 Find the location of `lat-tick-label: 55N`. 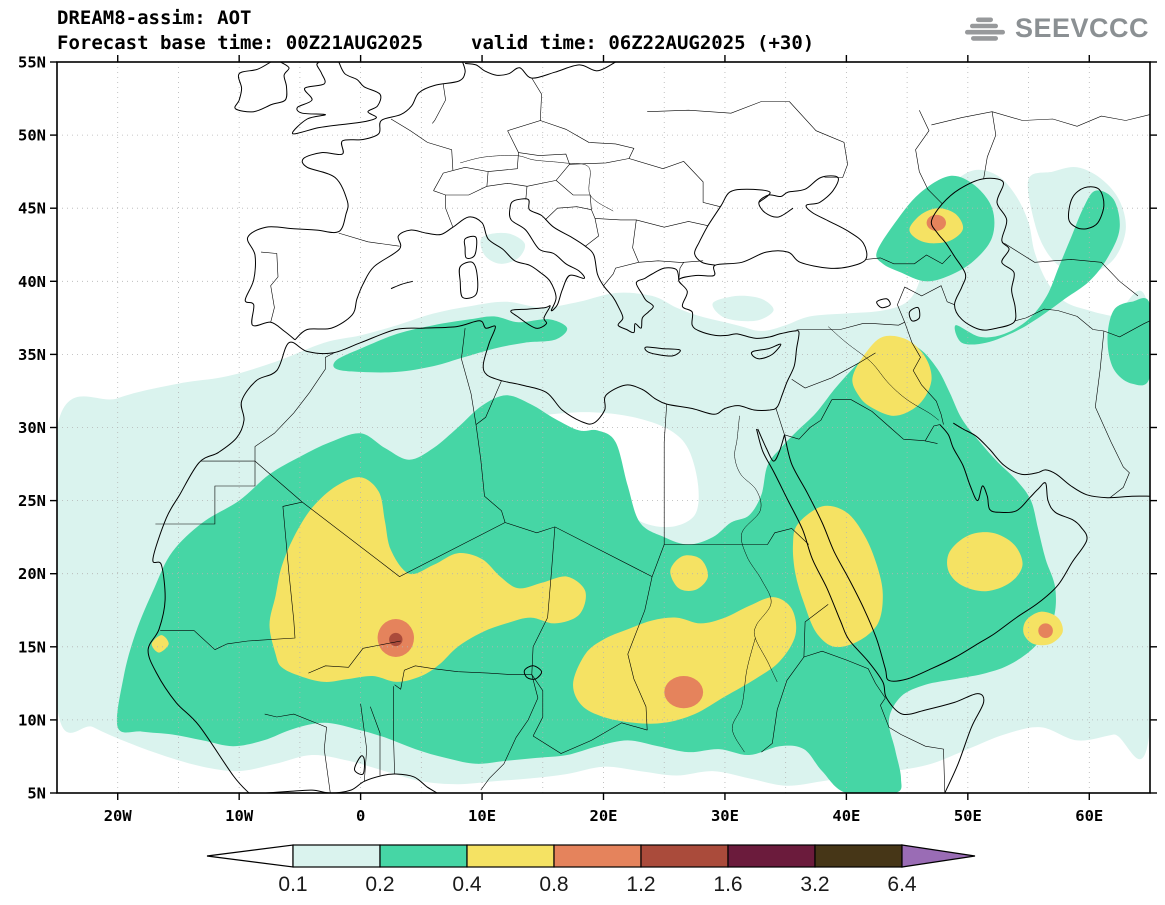

lat-tick-label: 55N is located at coordinates (32, 63).